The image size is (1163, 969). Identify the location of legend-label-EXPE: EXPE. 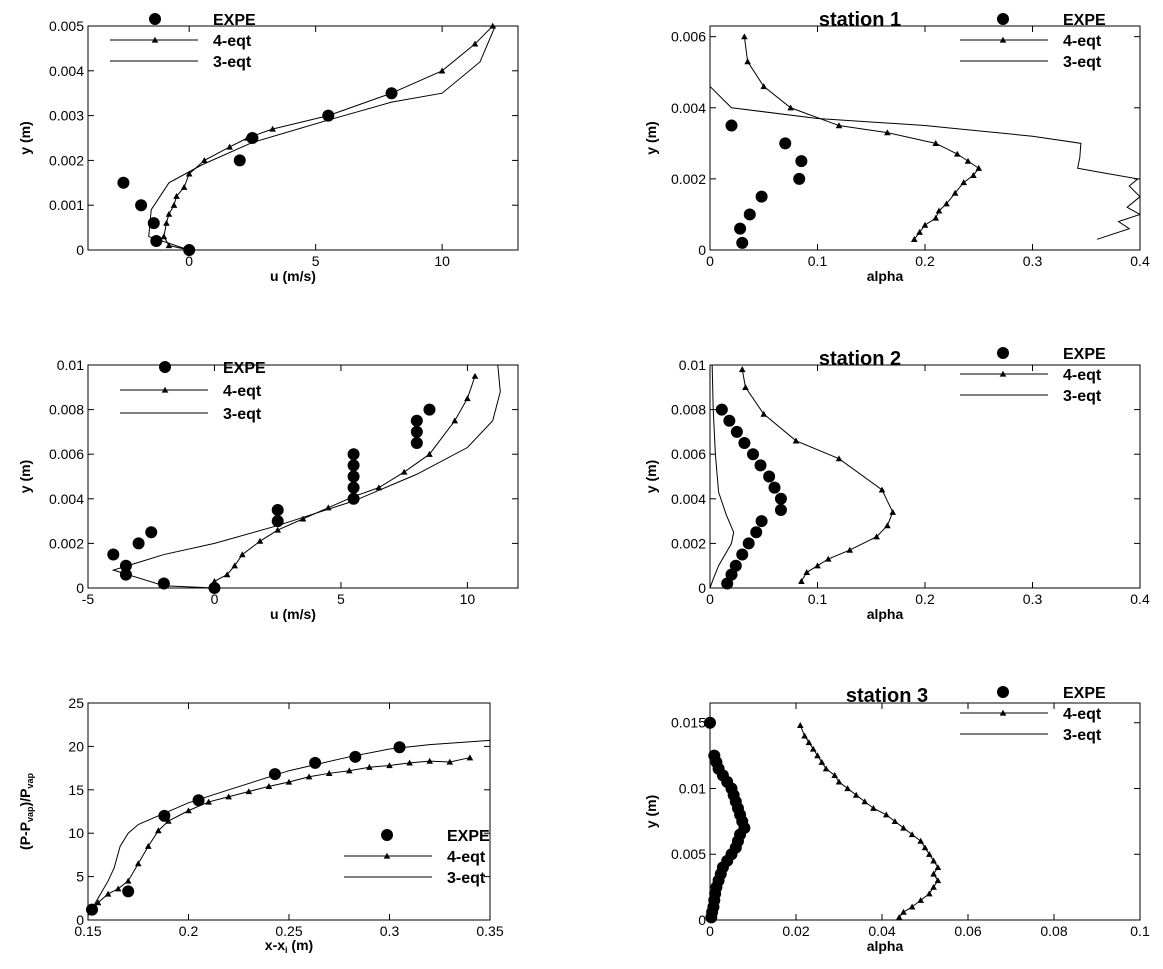
(1084, 20).